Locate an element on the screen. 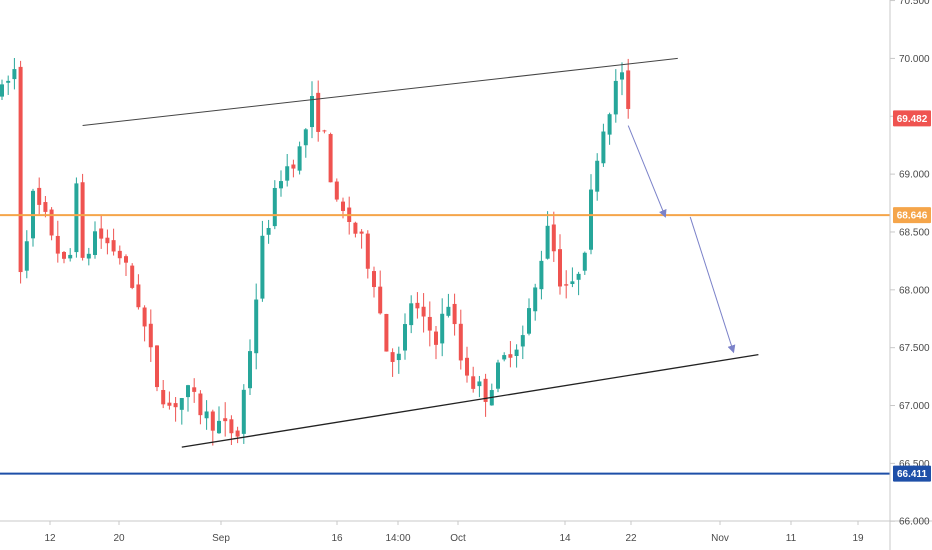 The height and width of the screenshot is (550, 932). x-tick-label: 14:00 is located at coordinates (397, 538).